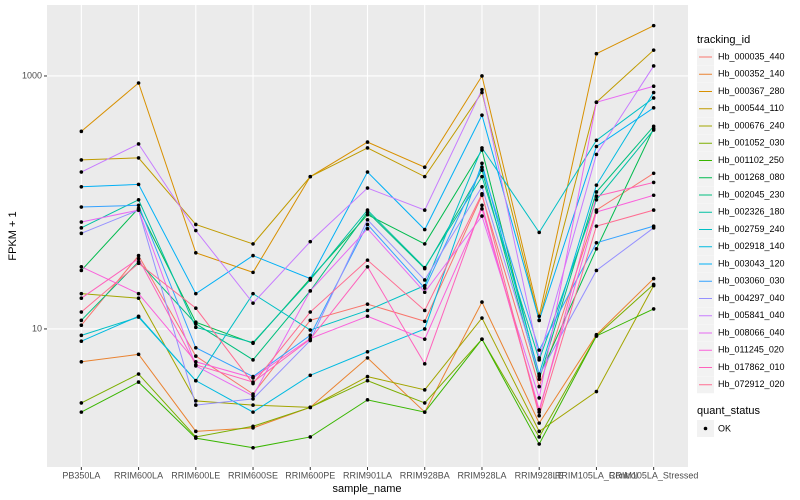 This screenshot has width=800, height=500. Describe the element at coordinates (32, 75) in the screenshot. I see `y-tick-label: 1000` at that location.